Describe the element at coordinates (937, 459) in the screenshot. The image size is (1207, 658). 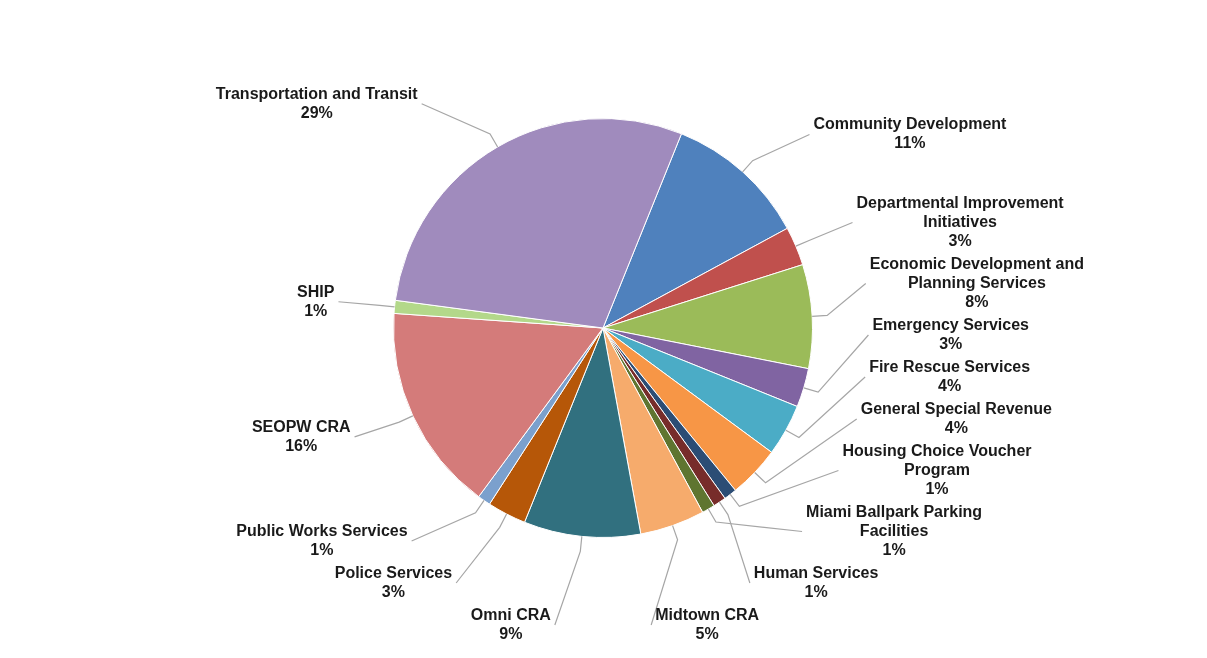
I see `slice-label: Housing Choice Voucher Program` at that location.